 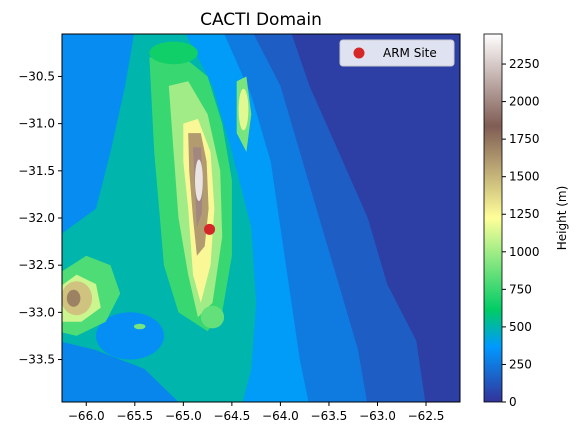 I want to click on arm-site-marker, so click(x=210, y=229).